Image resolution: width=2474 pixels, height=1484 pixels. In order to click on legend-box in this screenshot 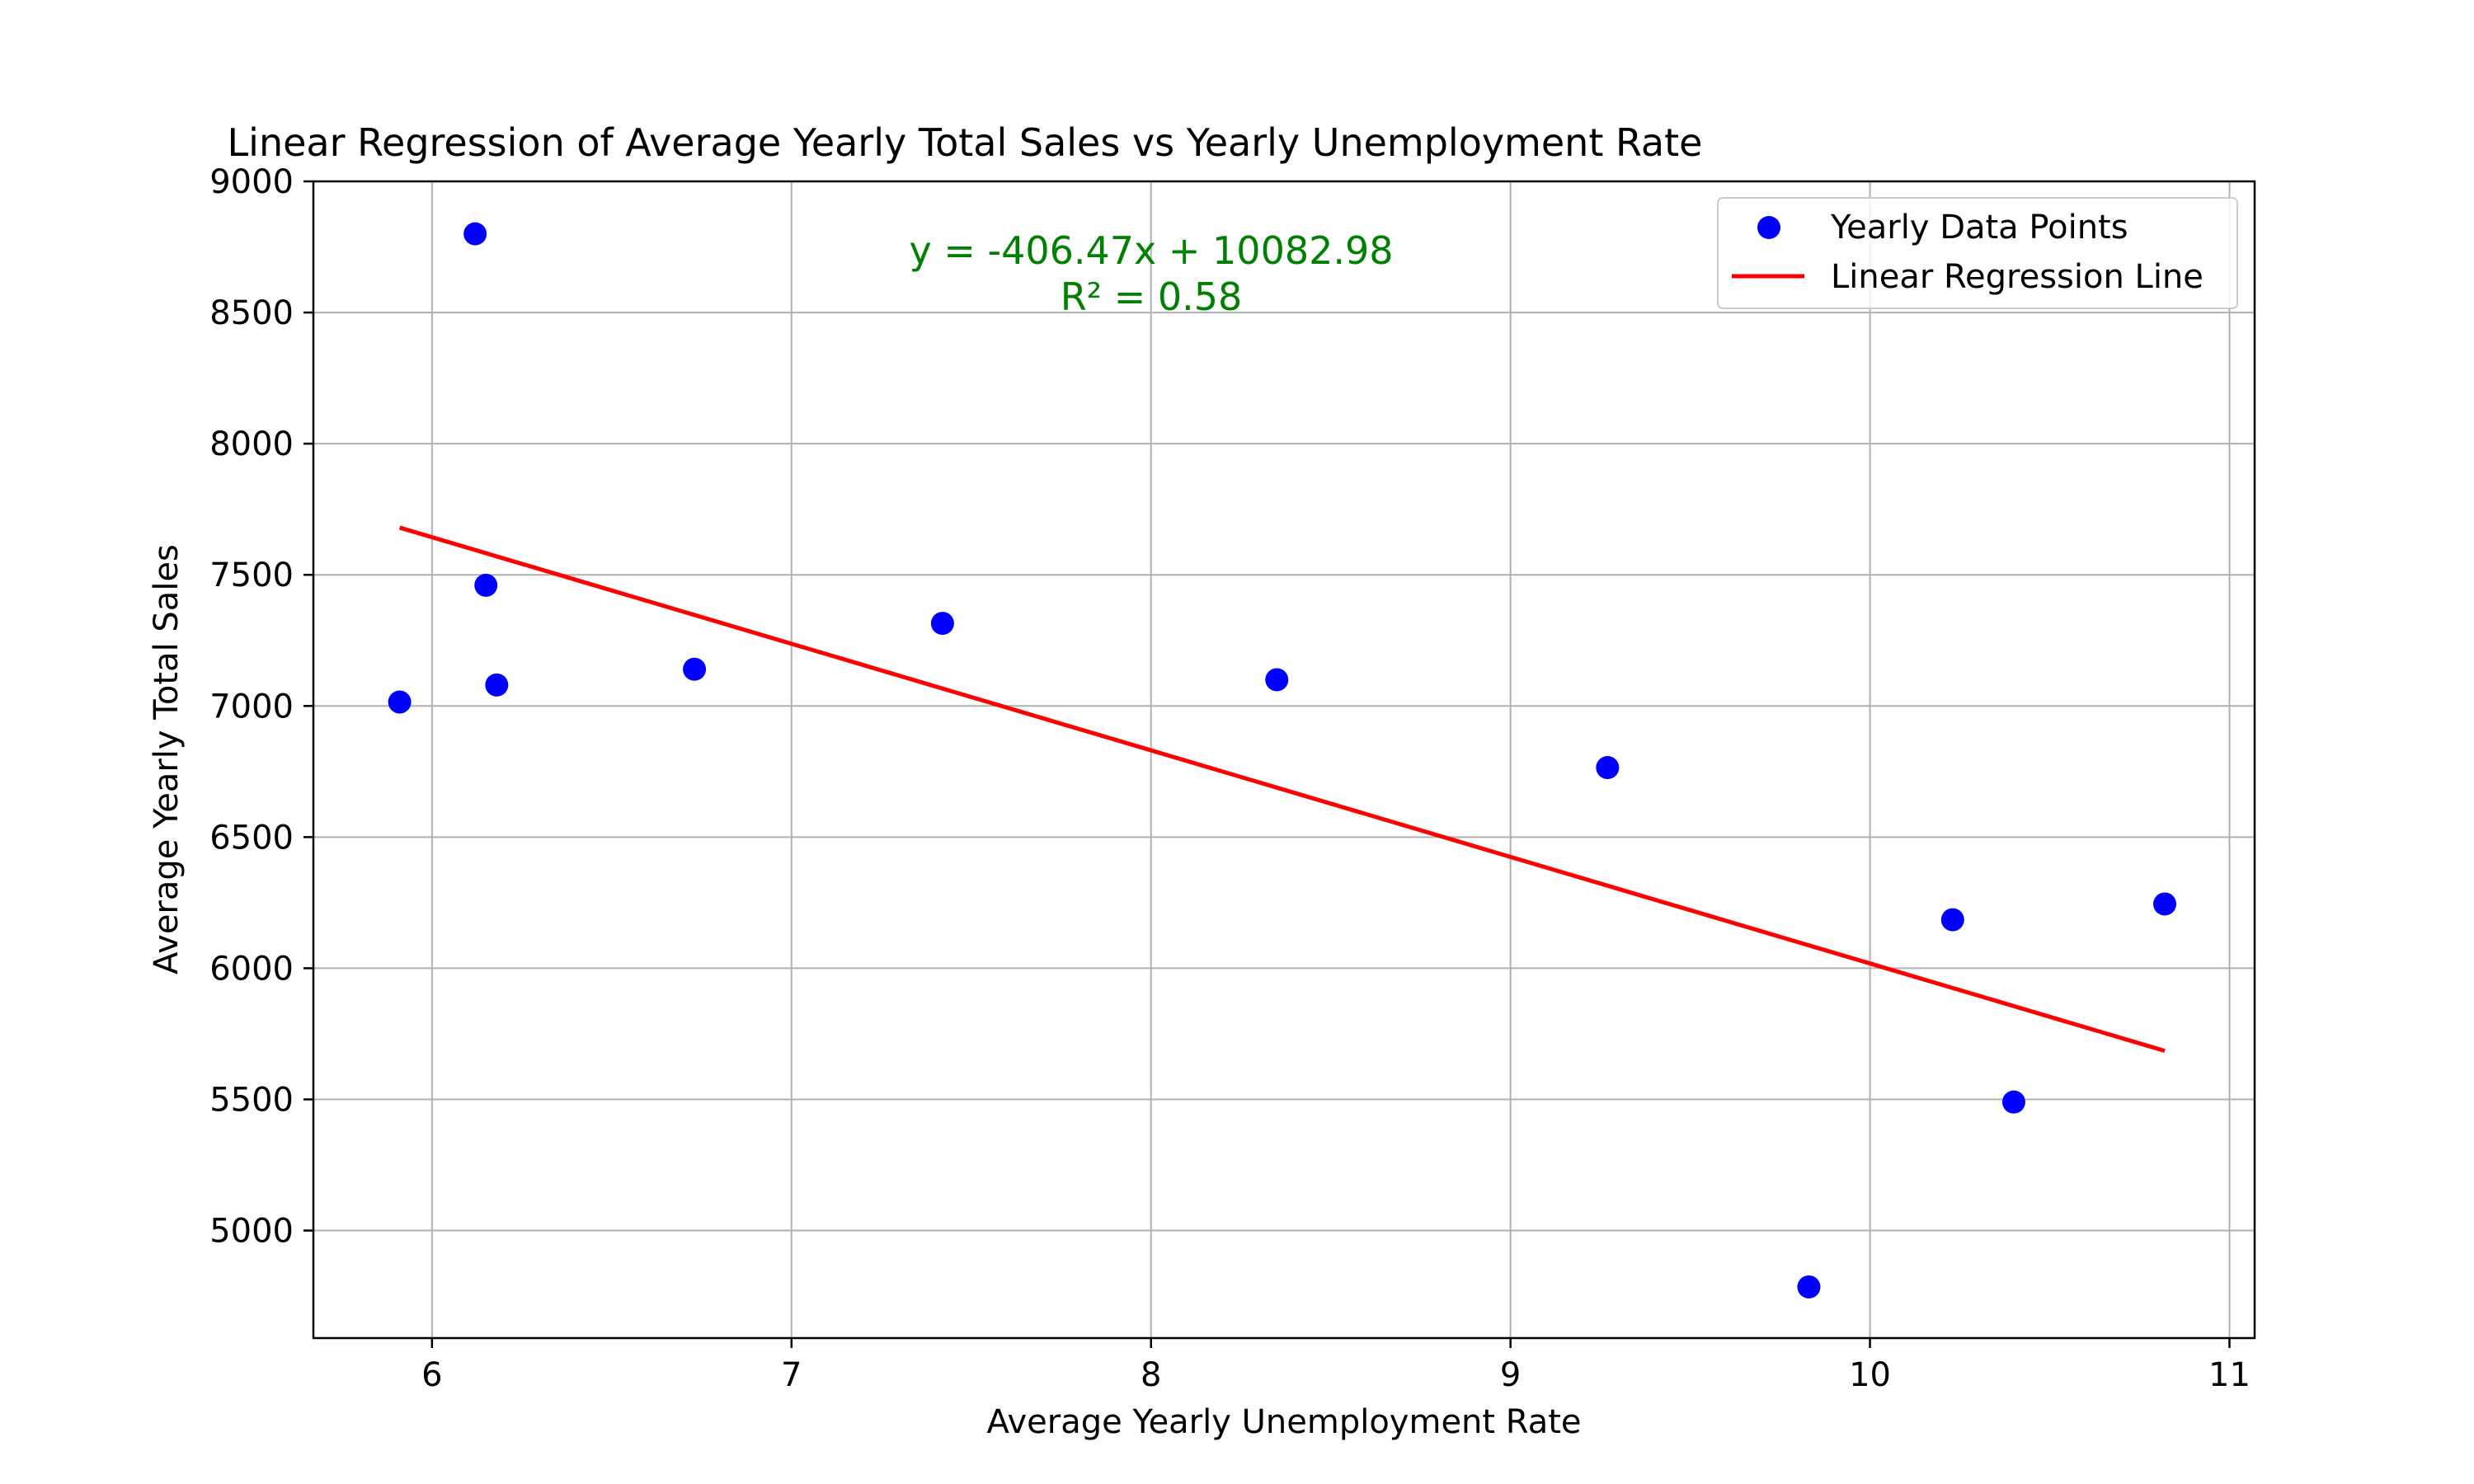, I will do `click(1977, 253)`.